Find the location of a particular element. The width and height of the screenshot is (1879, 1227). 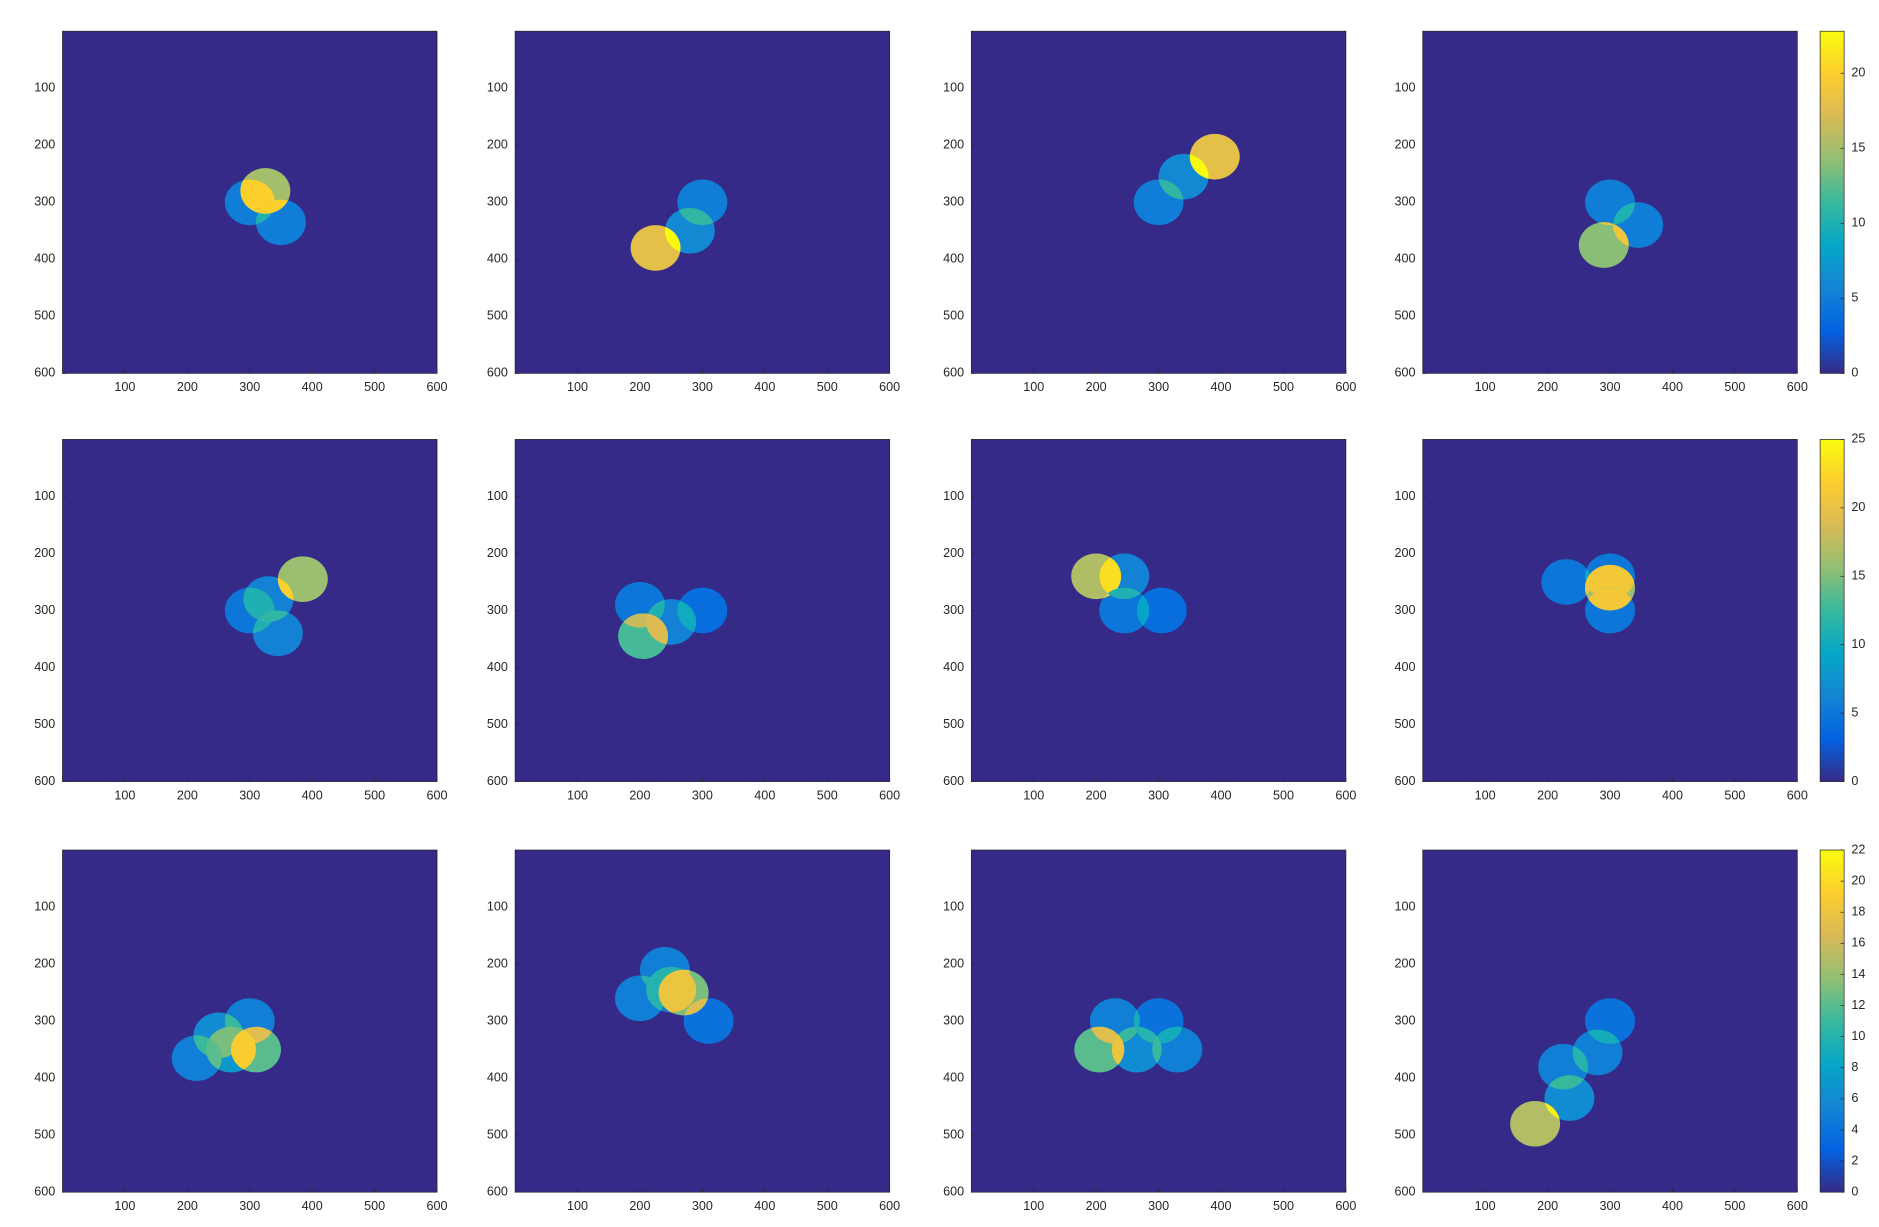

colorbar-tick-label: 14 is located at coordinates (1858, 974).